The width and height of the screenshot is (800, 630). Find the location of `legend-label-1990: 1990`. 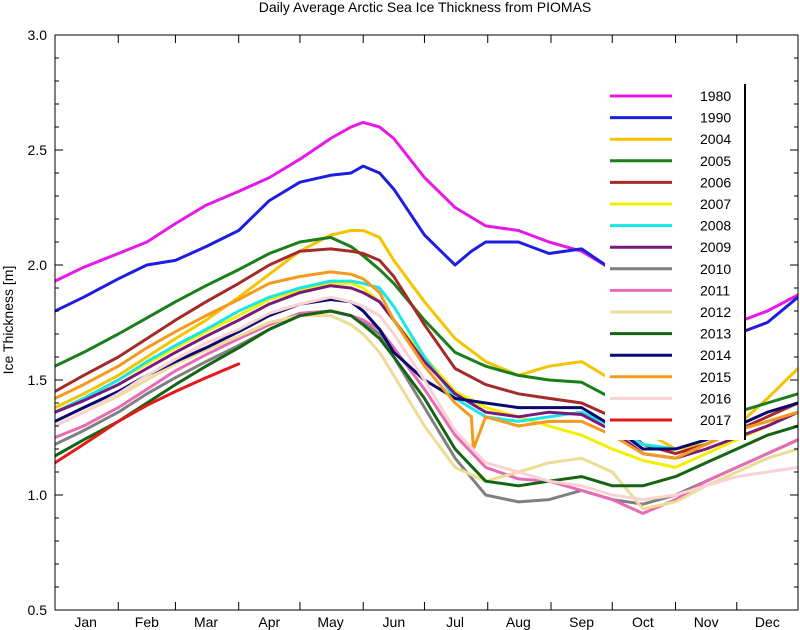

legend-label-1990: 1990 is located at coordinates (715, 118).